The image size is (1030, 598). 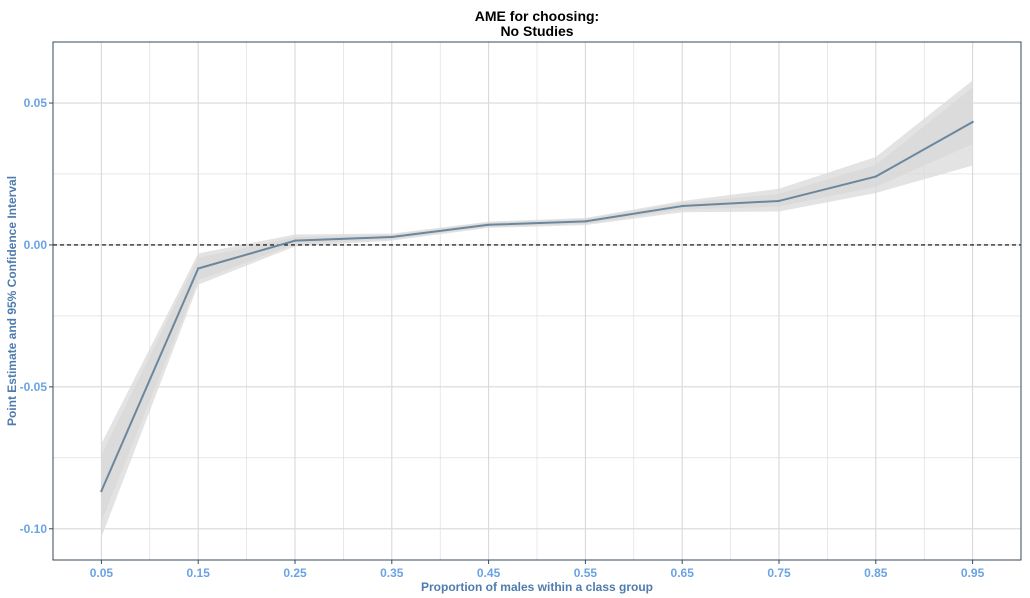 I want to click on x-tick-label: 0.65, so click(x=683, y=573).